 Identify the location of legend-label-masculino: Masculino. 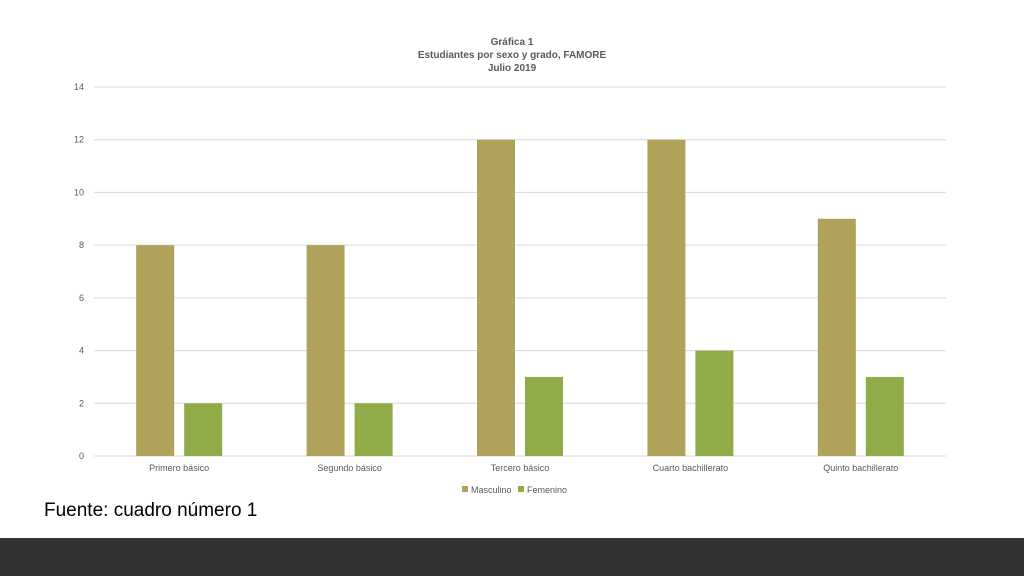
(491, 490).